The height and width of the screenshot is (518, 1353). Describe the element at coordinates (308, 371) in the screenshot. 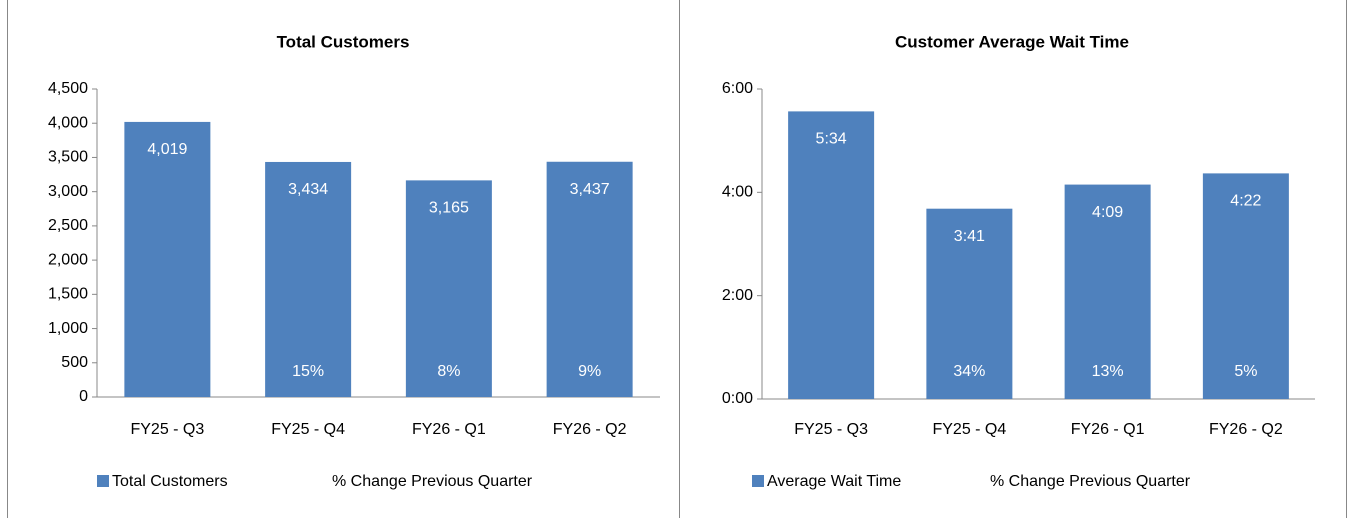

I see `change-label: 15%` at that location.